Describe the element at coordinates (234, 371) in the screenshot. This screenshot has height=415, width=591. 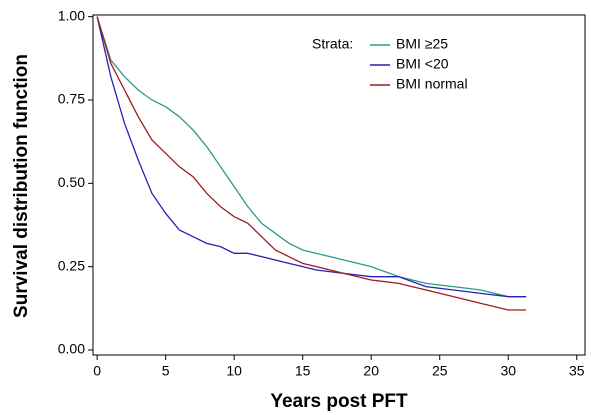
I see `x-tick-label: 10` at that location.